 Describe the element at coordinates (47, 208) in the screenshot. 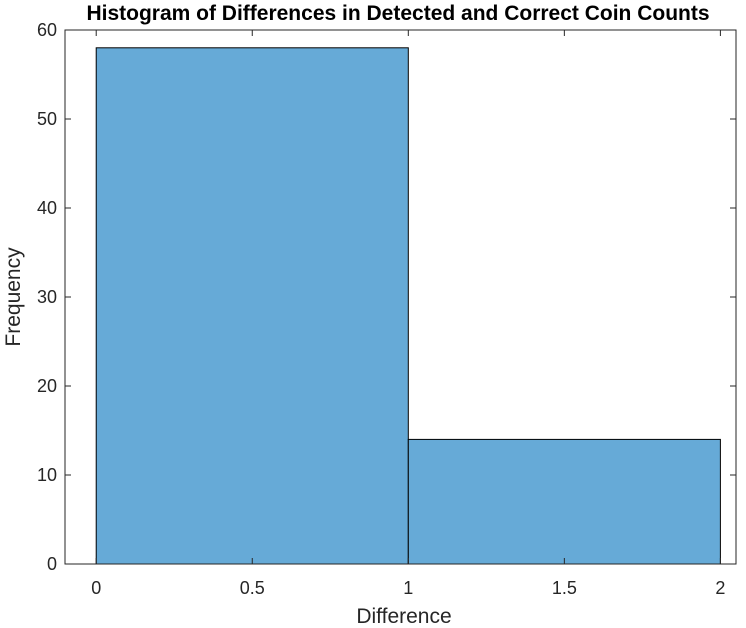

I see `y-tick-label: 40` at that location.